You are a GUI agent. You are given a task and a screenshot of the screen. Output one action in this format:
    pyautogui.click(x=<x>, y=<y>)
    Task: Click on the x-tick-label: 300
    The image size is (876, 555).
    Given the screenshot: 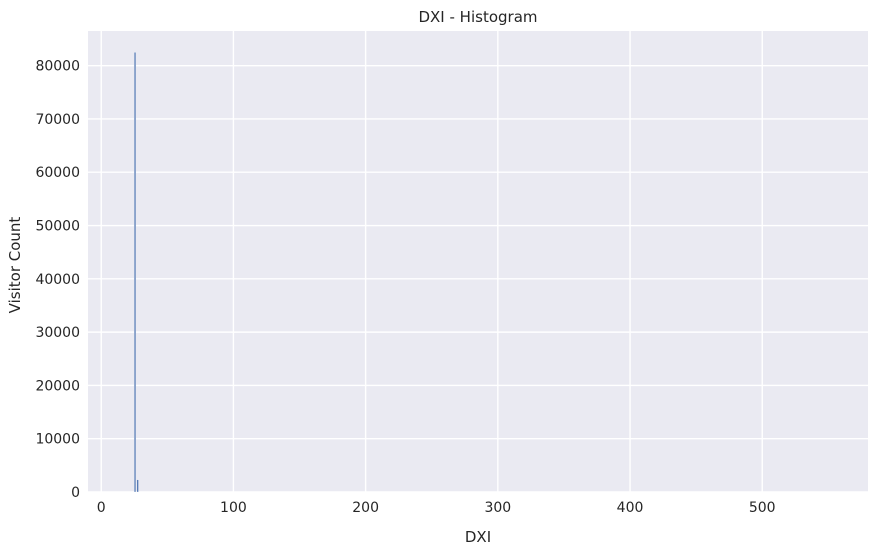 What is the action you would take?
    pyautogui.click(x=497, y=508)
    